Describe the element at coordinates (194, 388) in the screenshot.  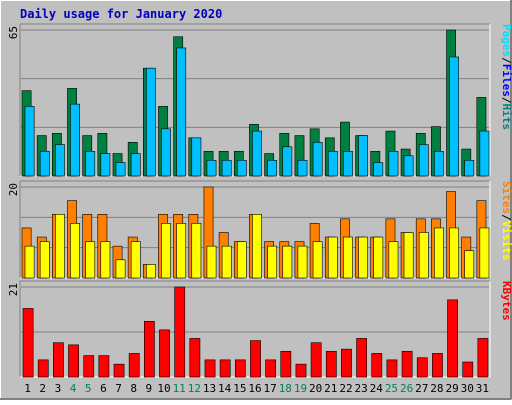
I see `x-tick-label-day-12: 12` at that location.